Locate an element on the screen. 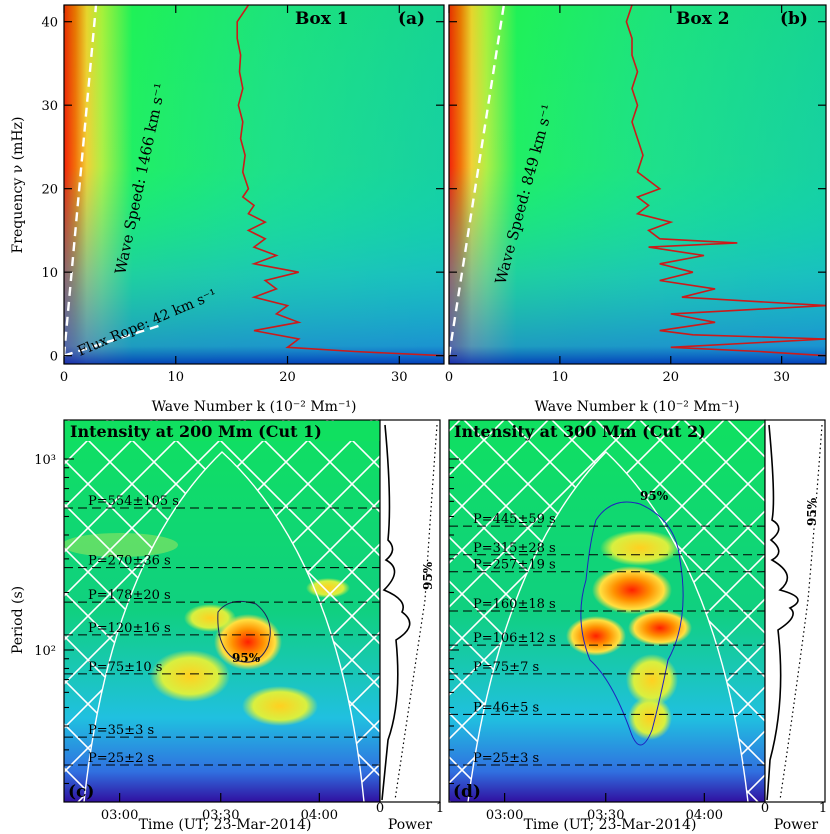 Image resolution: width=830 pixels, height=834 pixels. panel-a-ylabel: Frequency ν (mHz) is located at coordinates (18, 185).